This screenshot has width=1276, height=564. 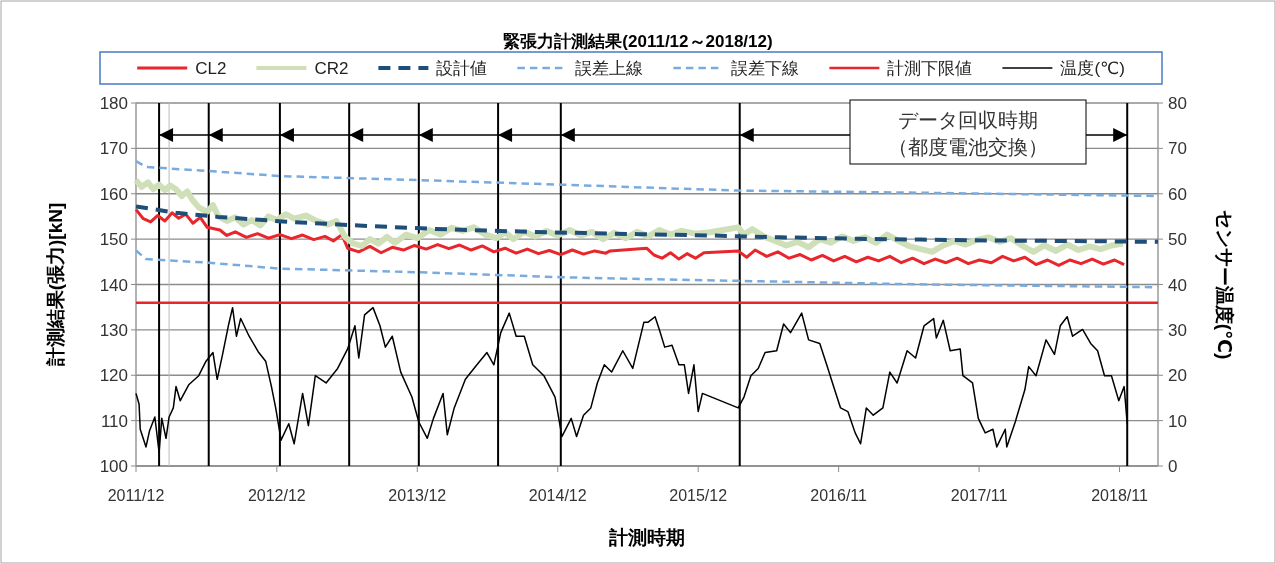 What do you see at coordinates (968, 147) in the screenshot?
I see `annotation: （都度電池交換）` at bounding box center [968, 147].